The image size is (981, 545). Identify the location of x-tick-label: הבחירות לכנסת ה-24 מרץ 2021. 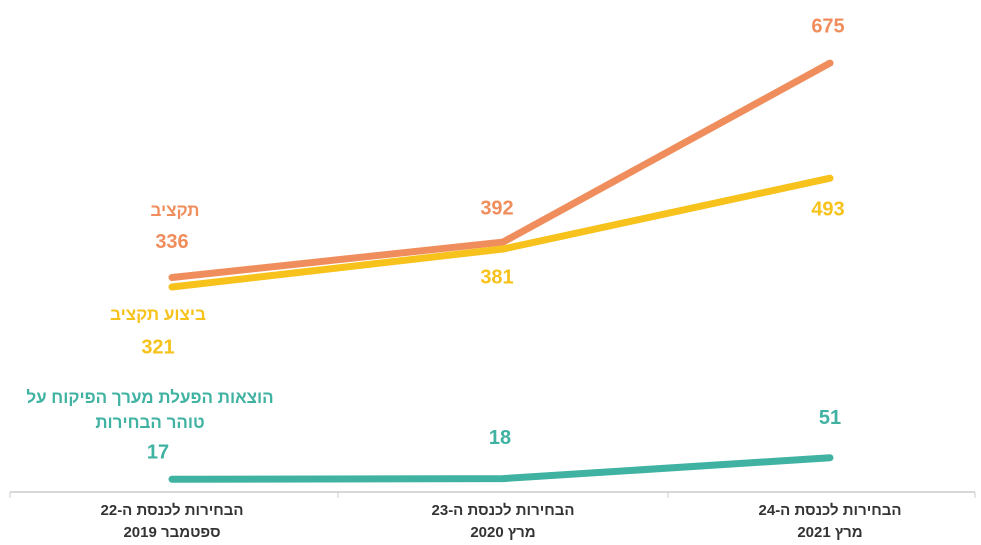
(830, 521).